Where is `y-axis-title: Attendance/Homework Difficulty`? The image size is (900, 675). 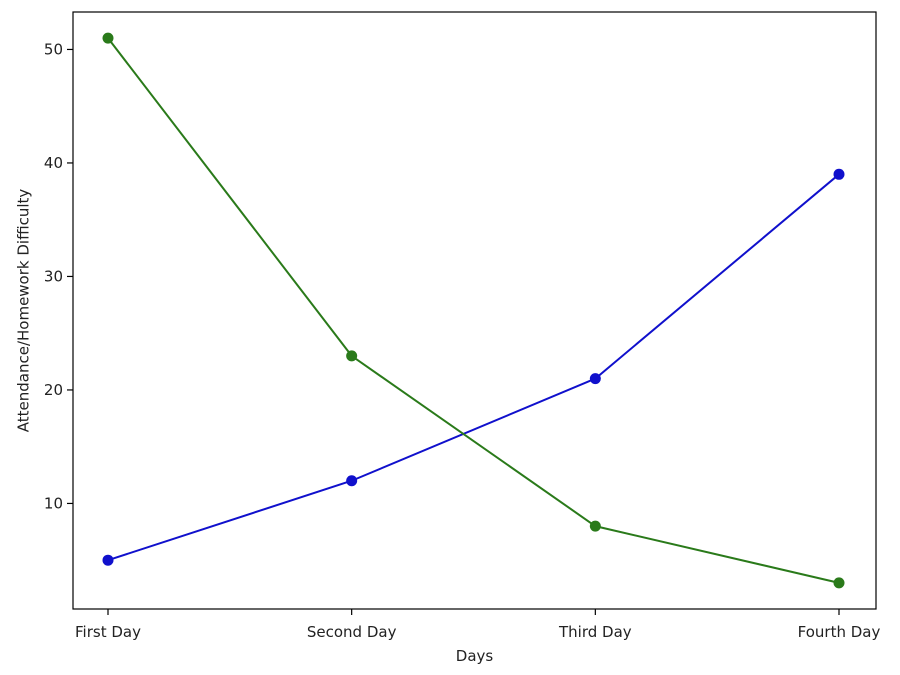 y-axis-title: Attendance/Homework Difficulty is located at coordinates (23, 311).